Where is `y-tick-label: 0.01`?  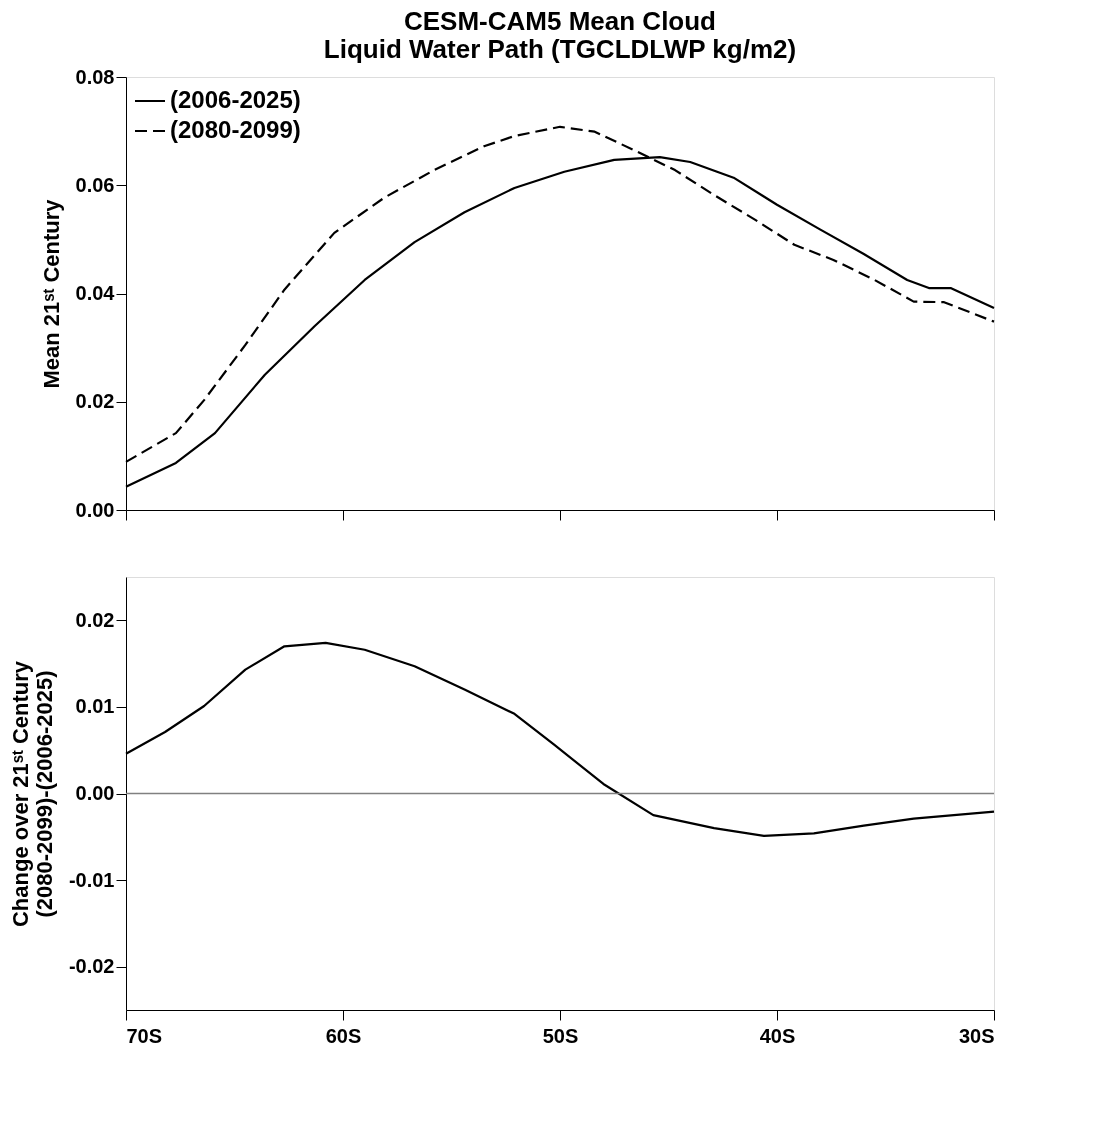
y-tick-label: 0.01 is located at coordinates (95, 706).